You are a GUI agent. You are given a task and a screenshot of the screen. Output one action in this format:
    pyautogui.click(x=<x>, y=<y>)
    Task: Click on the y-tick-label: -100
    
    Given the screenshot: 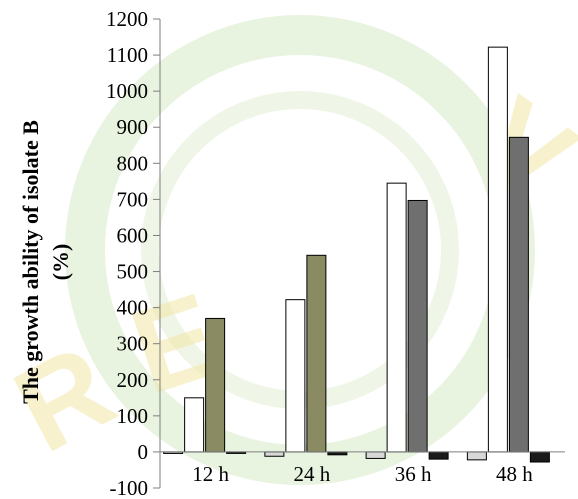 What is the action you would take?
    pyautogui.click(x=129, y=487)
    